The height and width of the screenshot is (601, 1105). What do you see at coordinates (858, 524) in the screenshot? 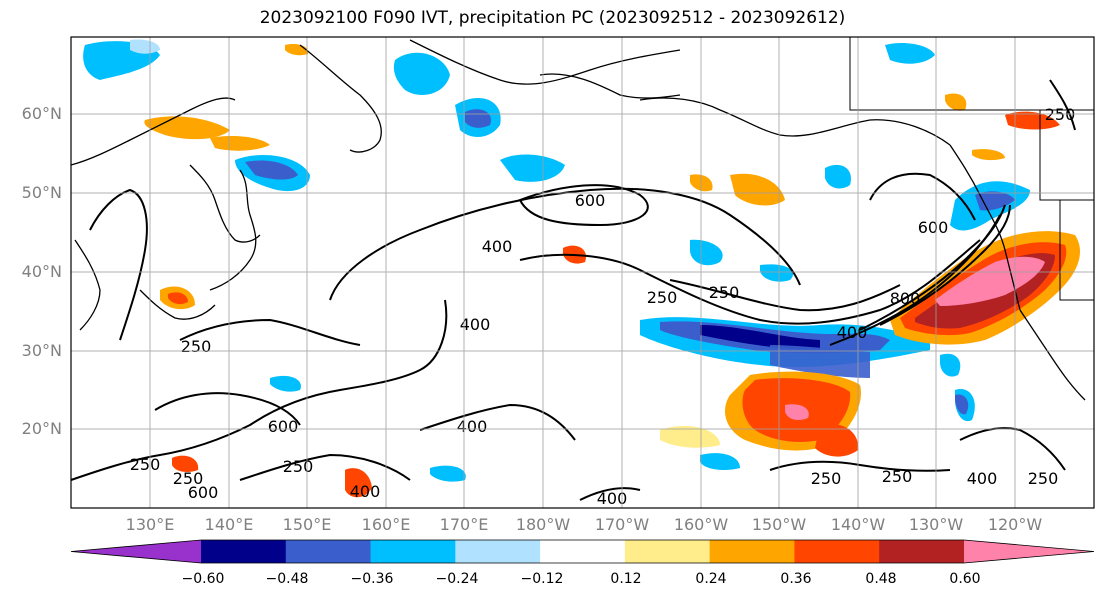
I see `lon-label: 140°W` at bounding box center [858, 524].